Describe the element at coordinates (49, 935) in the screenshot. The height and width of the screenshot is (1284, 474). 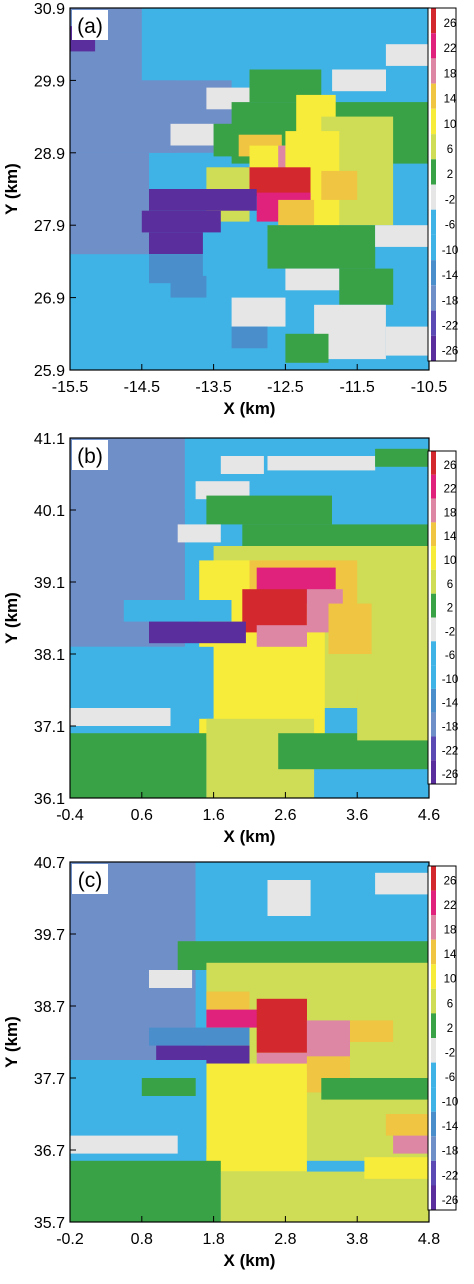
I see `y-tick-label: 39.7` at that location.